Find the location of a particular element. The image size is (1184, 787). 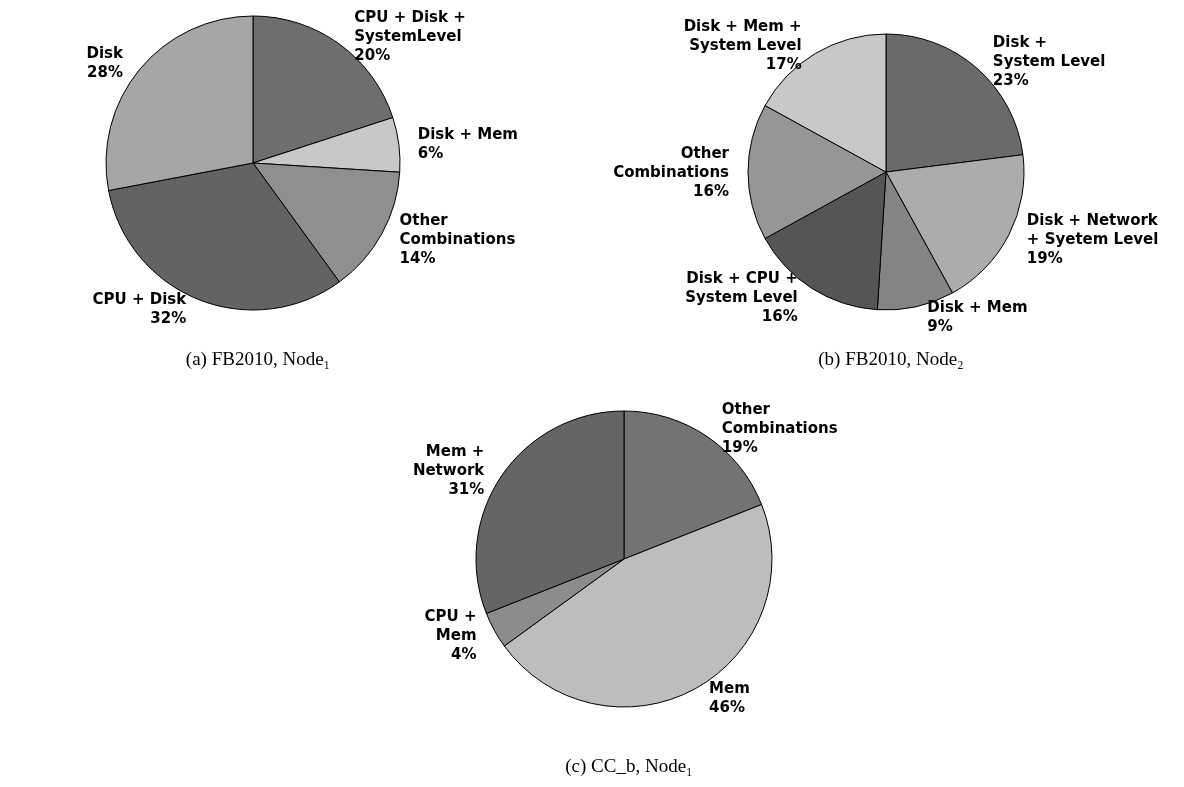

data-label: 17% is located at coordinates (783, 63).